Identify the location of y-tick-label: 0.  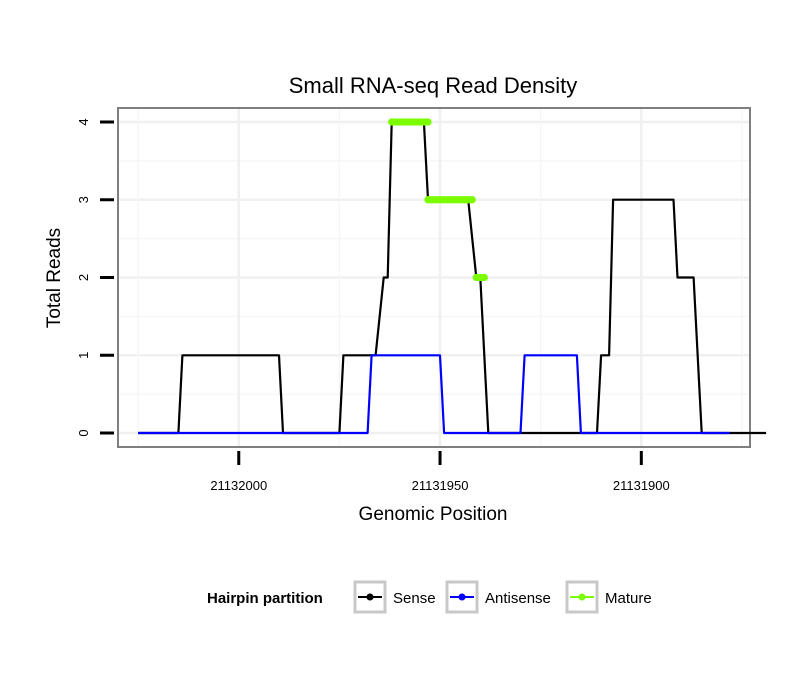
(83, 432).